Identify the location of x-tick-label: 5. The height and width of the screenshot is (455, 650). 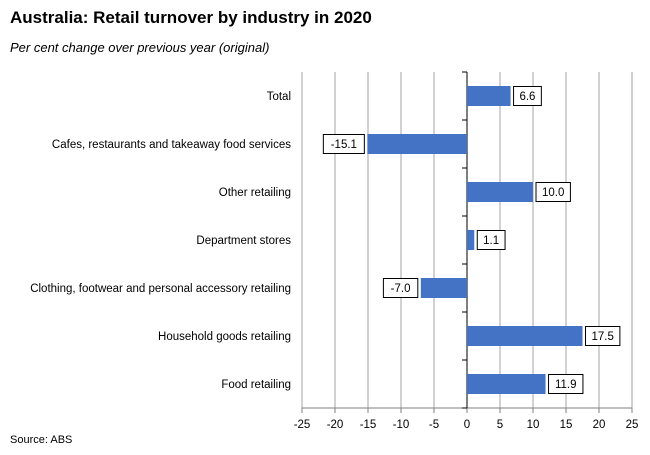
(500, 425).